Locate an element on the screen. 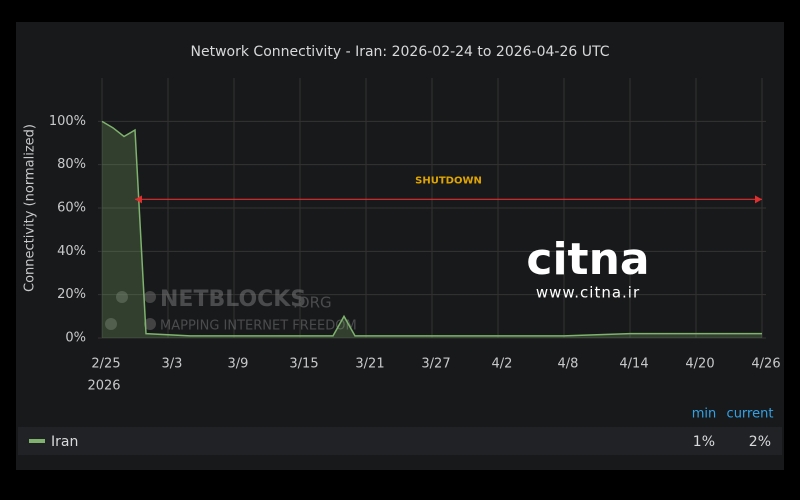 The height and width of the screenshot is (500, 800). y-tick-label: 80% is located at coordinates (71, 164).